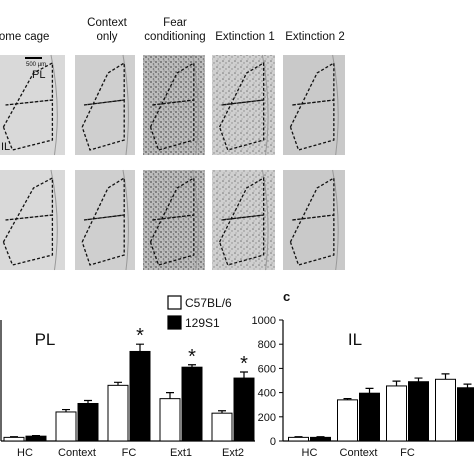 This screenshot has width=474, height=474. I want to click on y-tick-label: 600, so click(267, 369).